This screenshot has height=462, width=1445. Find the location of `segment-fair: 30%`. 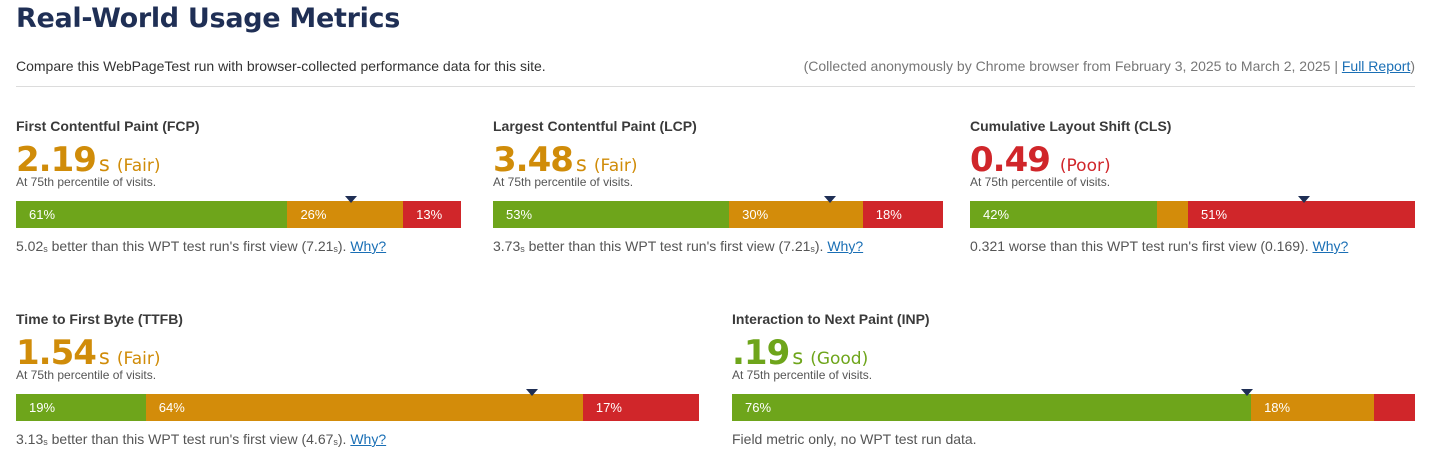

segment-fair: 30% is located at coordinates (796, 214).